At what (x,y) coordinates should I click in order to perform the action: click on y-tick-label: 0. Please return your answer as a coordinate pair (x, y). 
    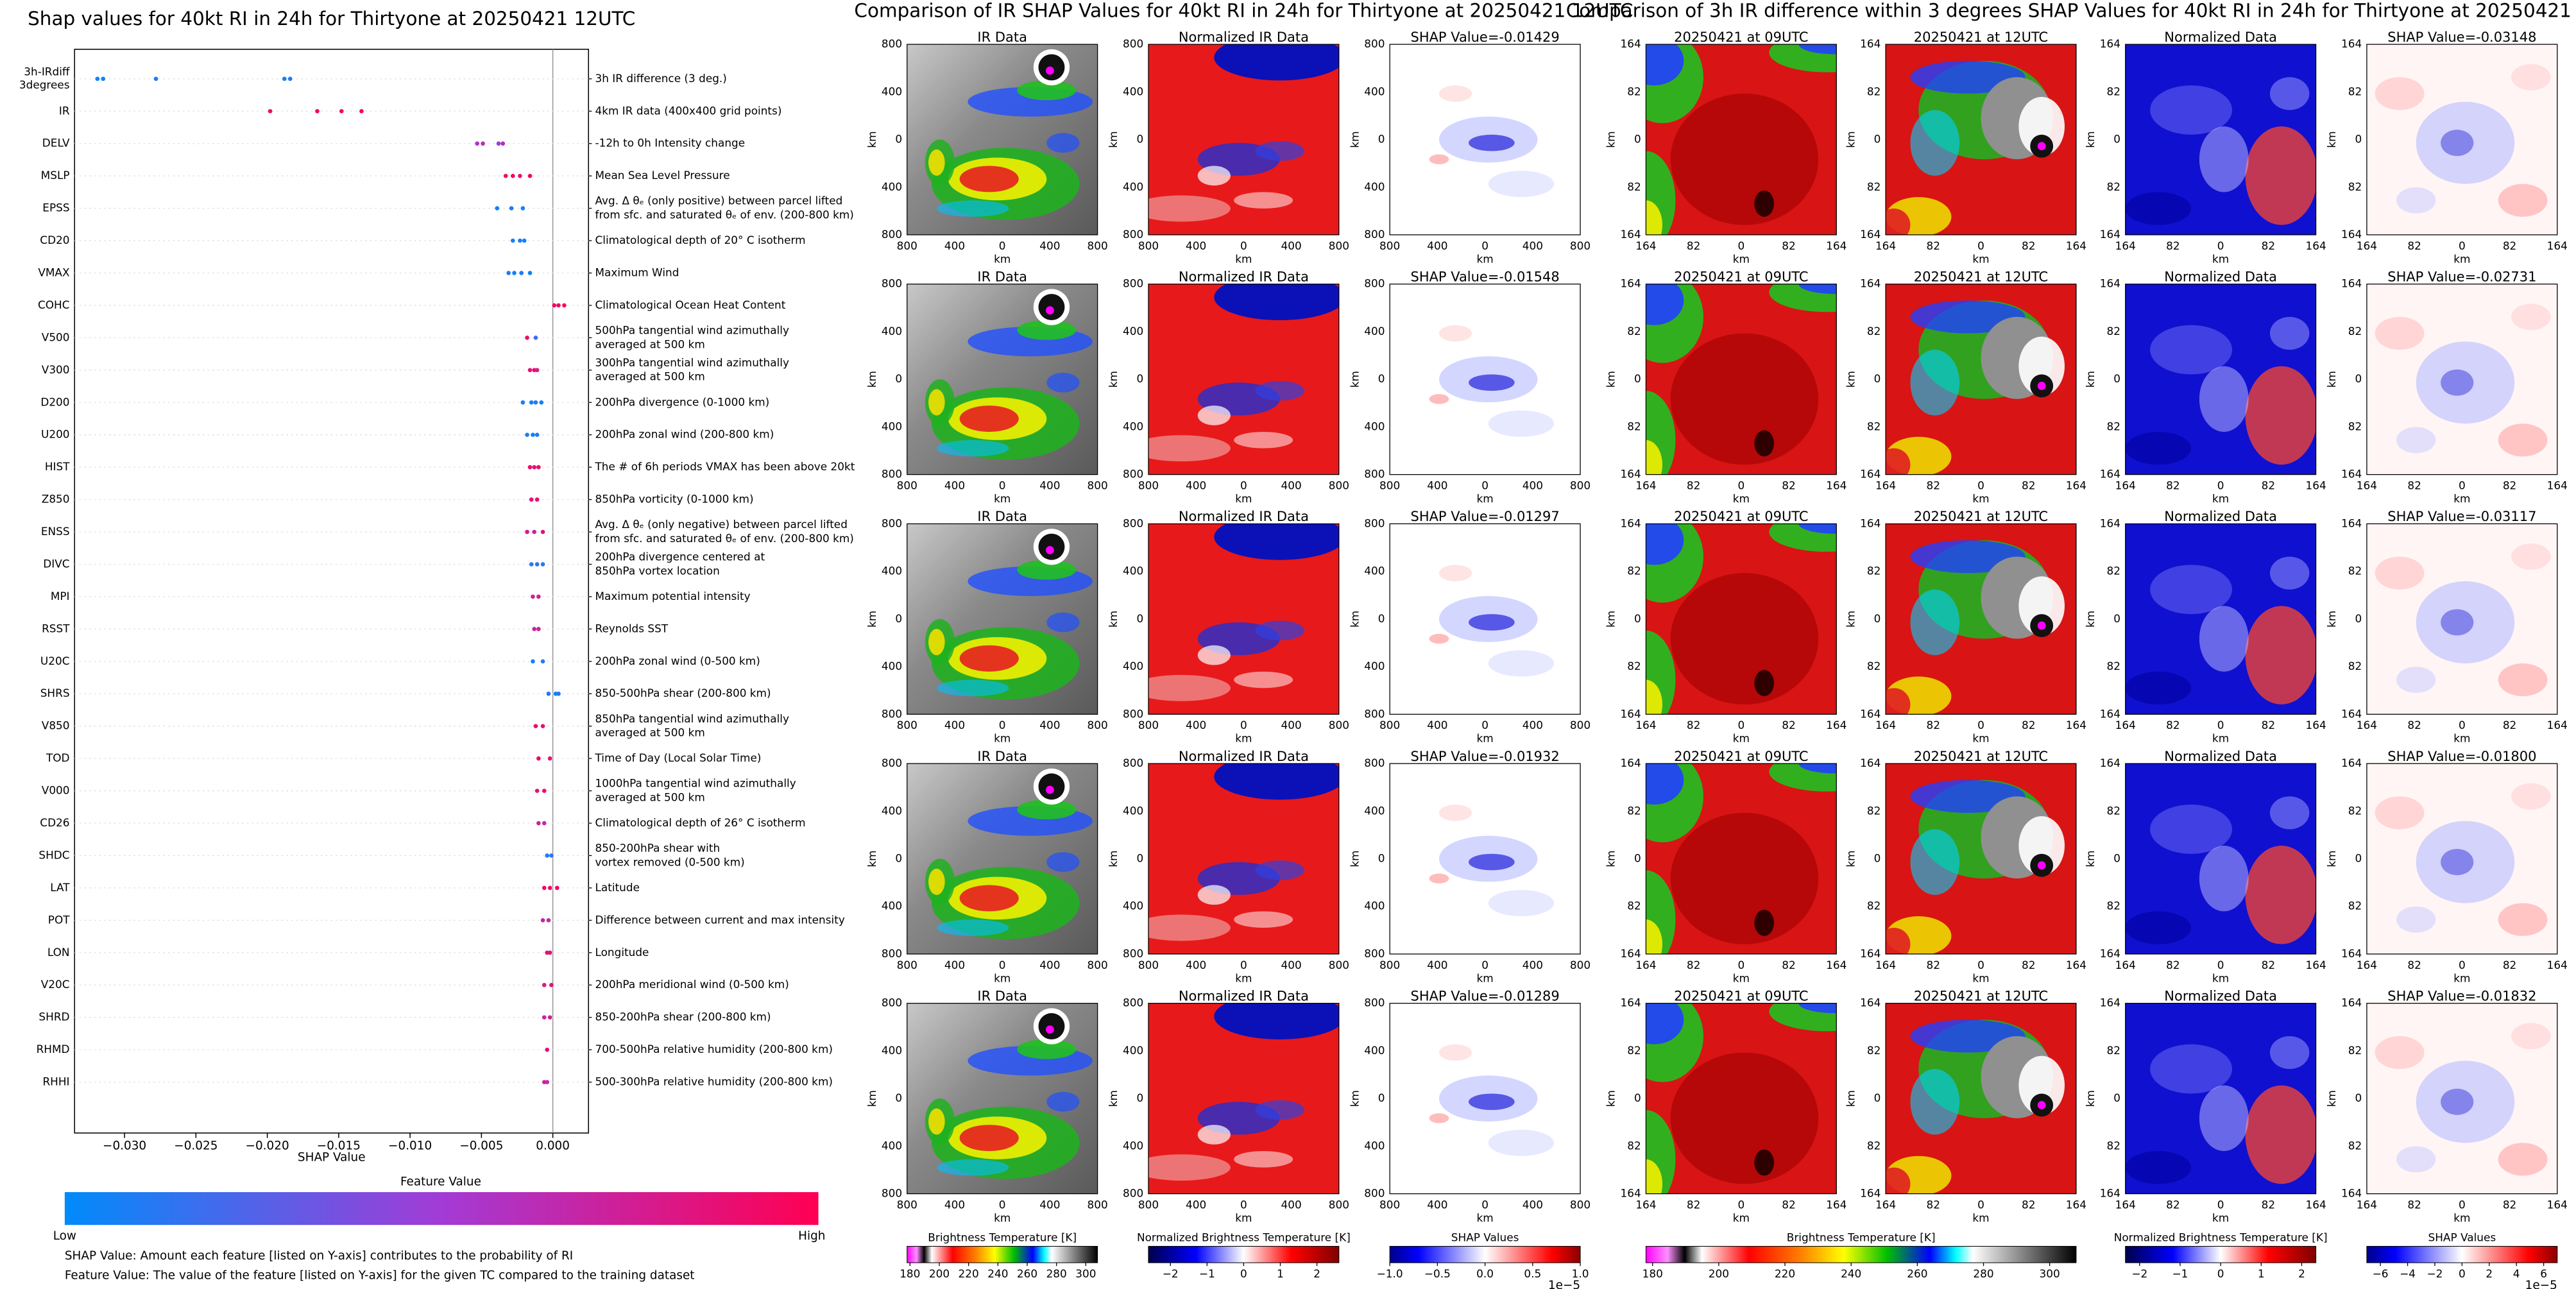
    Looking at the image, I should click on (1140, 857).